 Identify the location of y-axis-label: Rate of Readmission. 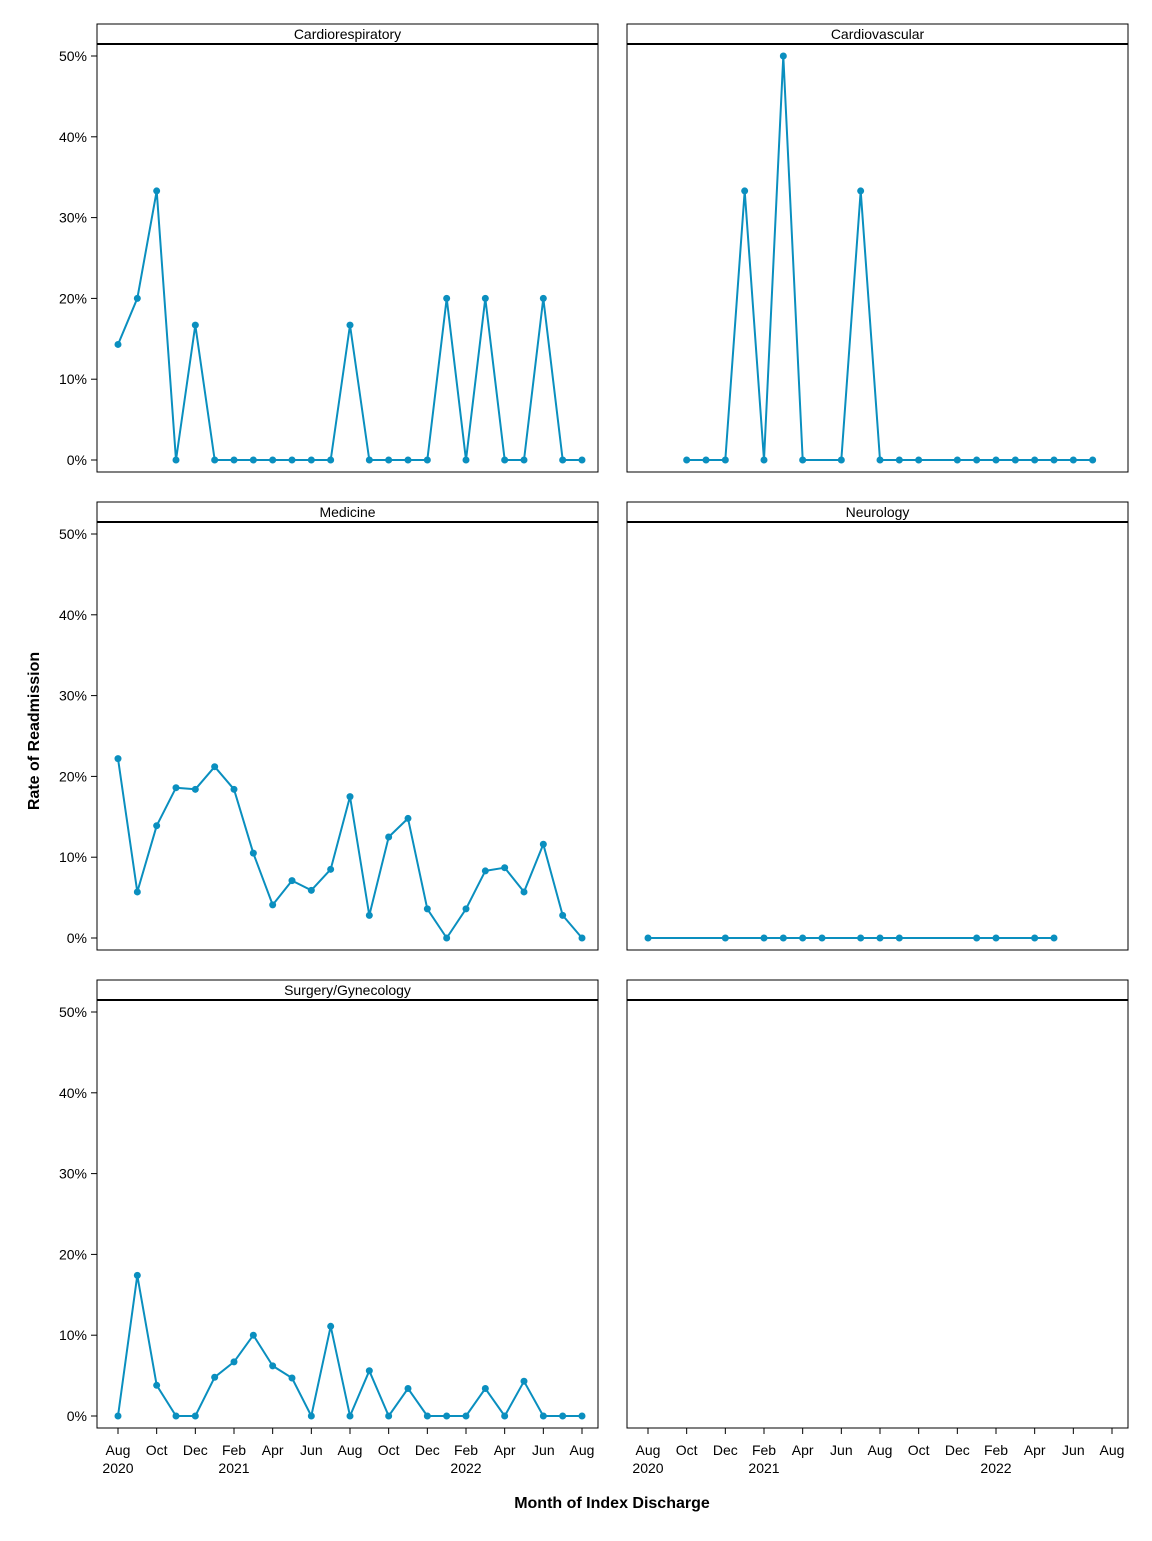
(34, 731).